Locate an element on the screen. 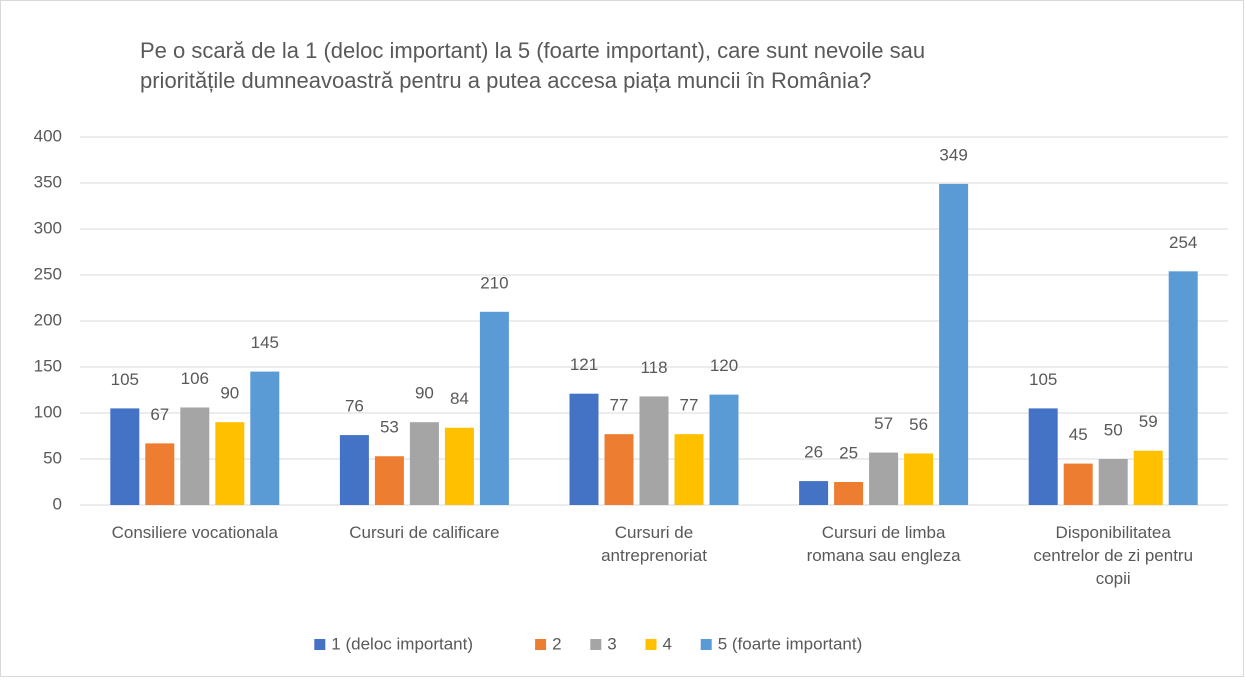 The height and width of the screenshot is (683, 1245). y-tick-label: 250 is located at coordinates (48, 273).